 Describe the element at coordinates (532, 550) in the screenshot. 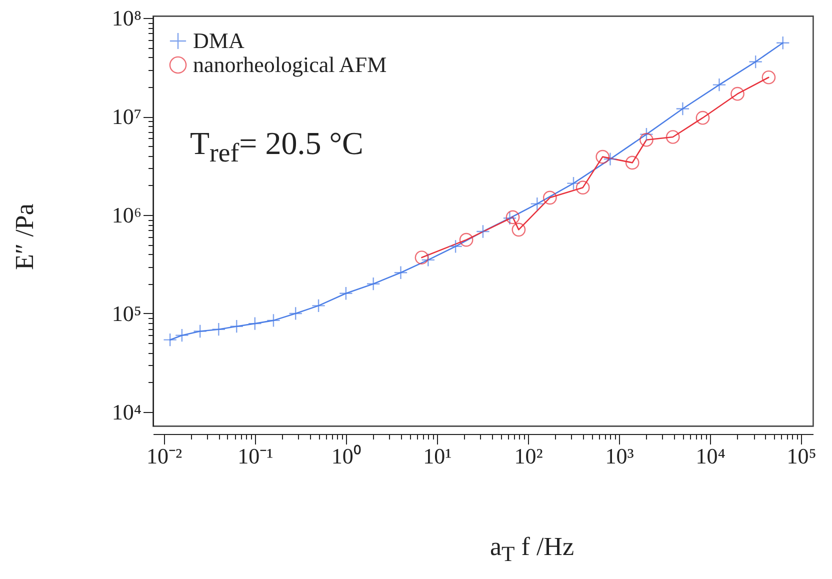

I see `x-axis-title: a$_{T}$ f /Hz` at that location.